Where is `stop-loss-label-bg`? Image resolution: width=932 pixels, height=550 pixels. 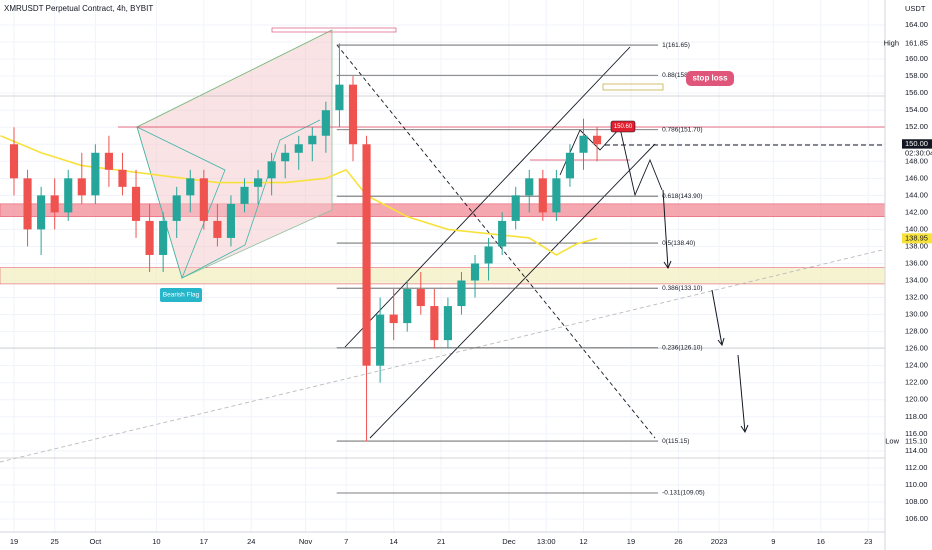 stop-loss-label-bg is located at coordinates (710, 78).